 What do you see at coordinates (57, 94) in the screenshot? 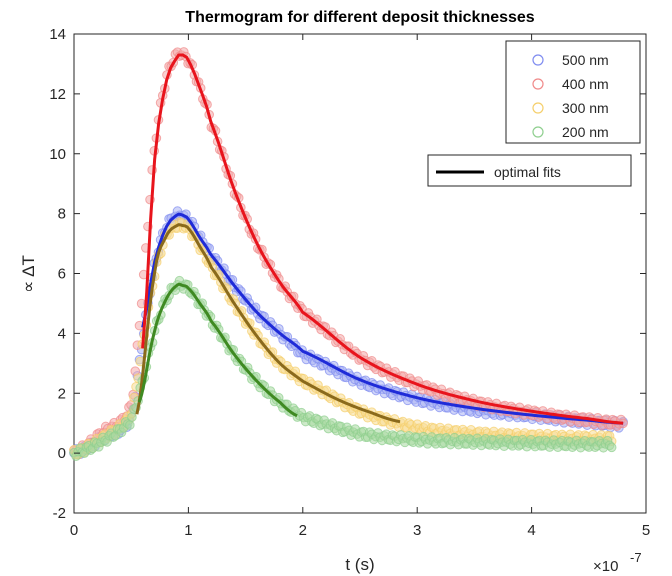
I see `y-tick-label: 12` at bounding box center [57, 94].